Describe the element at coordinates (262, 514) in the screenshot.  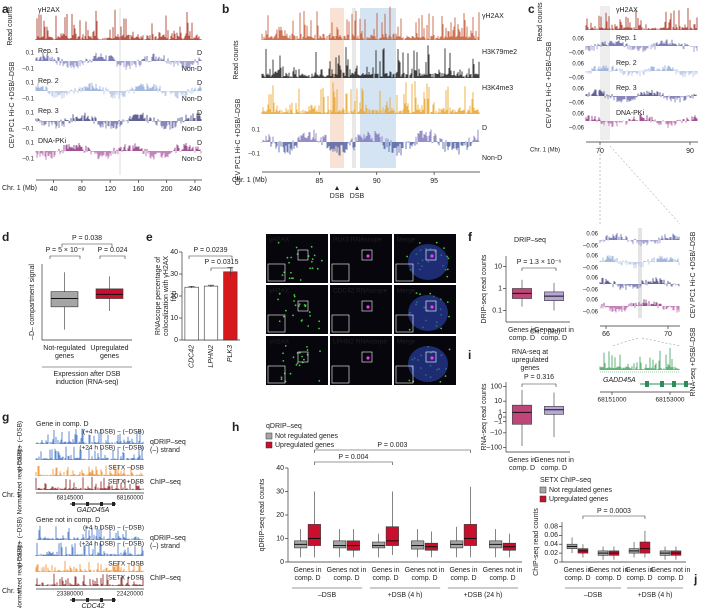
I see `y-axis-title: qDRIP-seq read counts` at that location.